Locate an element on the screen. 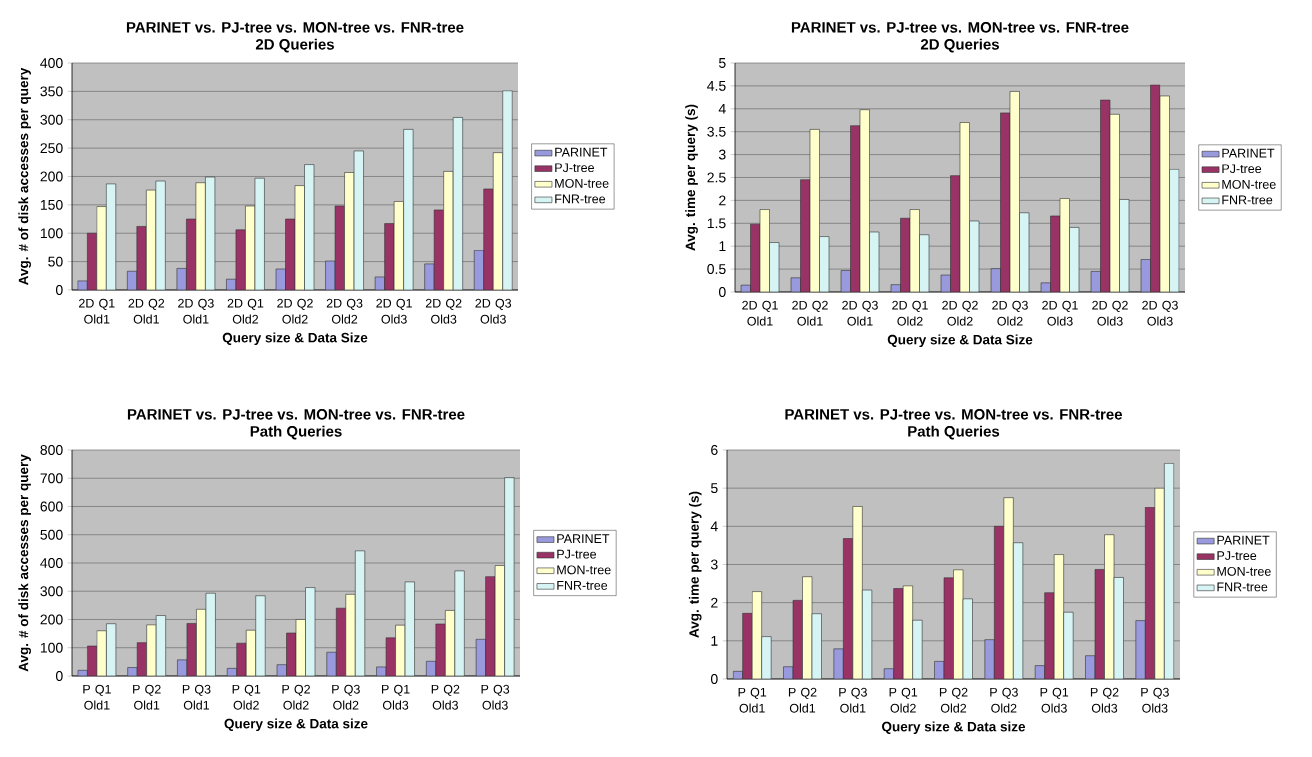 Image resolution: width=1312 pixels, height=757 pixels. y-tick-label: 5 is located at coordinates (722, 63).